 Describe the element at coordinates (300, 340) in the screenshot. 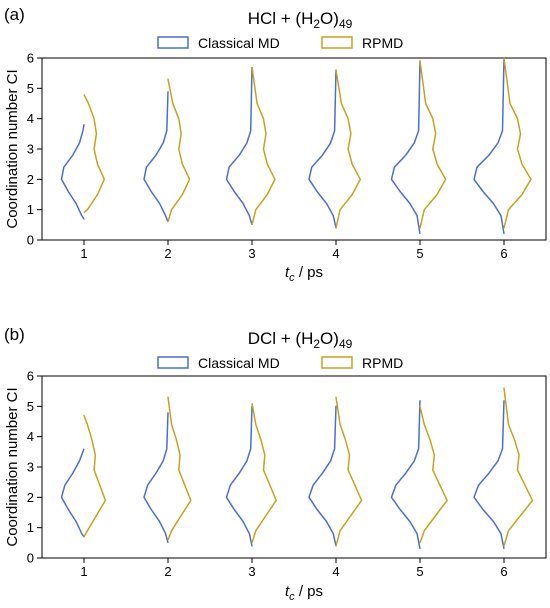

I see `chart-title: DCl + (H2O)49` at that location.